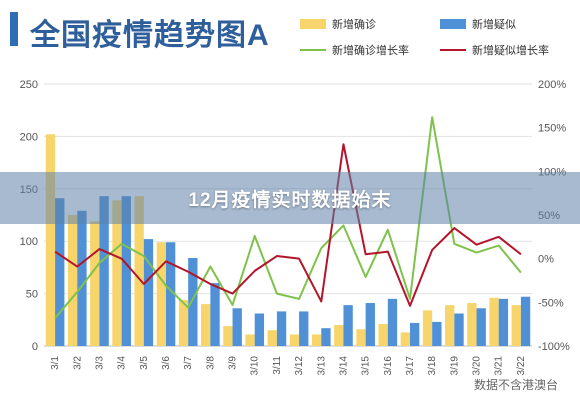 Image resolution: width=580 pixels, height=400 pixels. I want to click on legend-label-confirmed: 新增确诊, so click(354, 25).